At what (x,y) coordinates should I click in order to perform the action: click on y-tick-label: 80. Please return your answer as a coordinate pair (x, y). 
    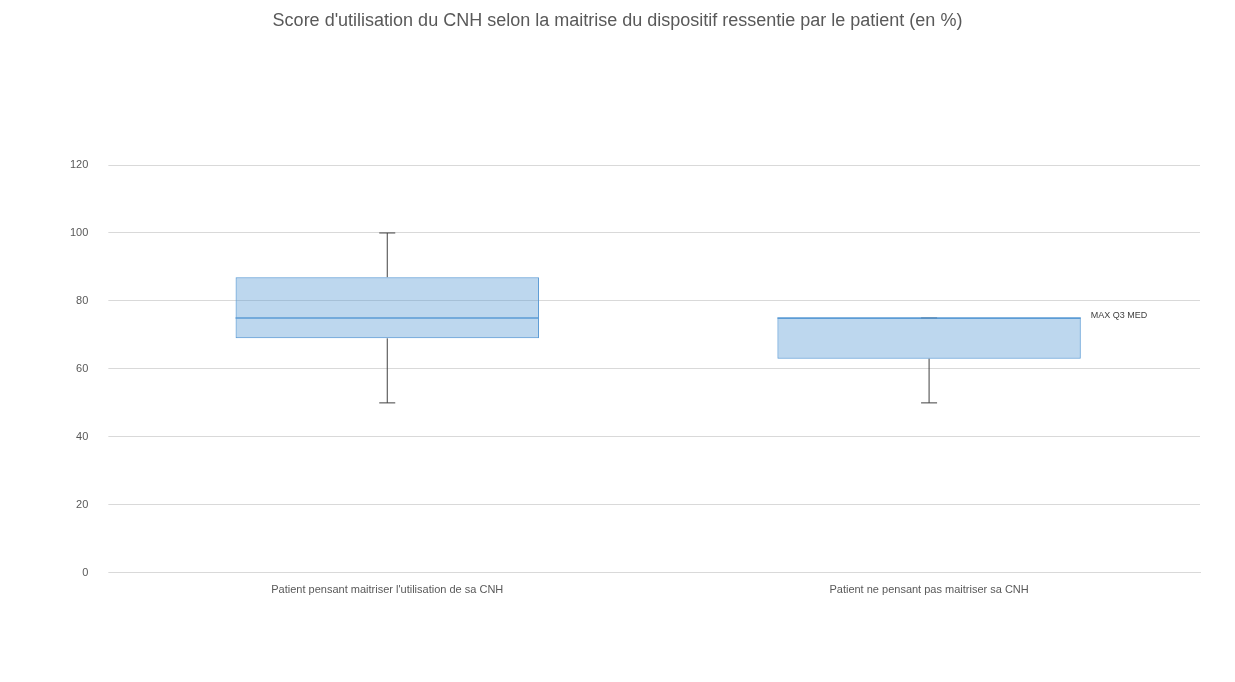
    Looking at the image, I should click on (82, 299).